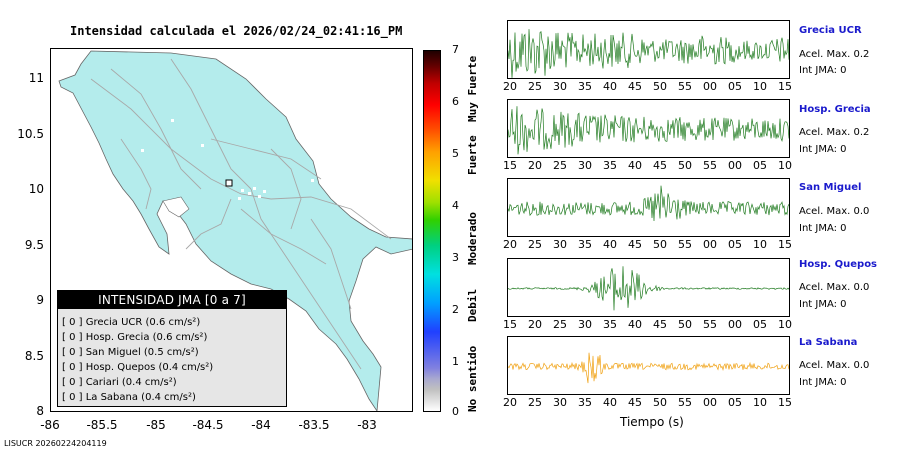 The height and width of the screenshot is (460, 910). What do you see at coordinates (36, 189) in the screenshot?
I see `y-tick-label: 10` at bounding box center [36, 189].